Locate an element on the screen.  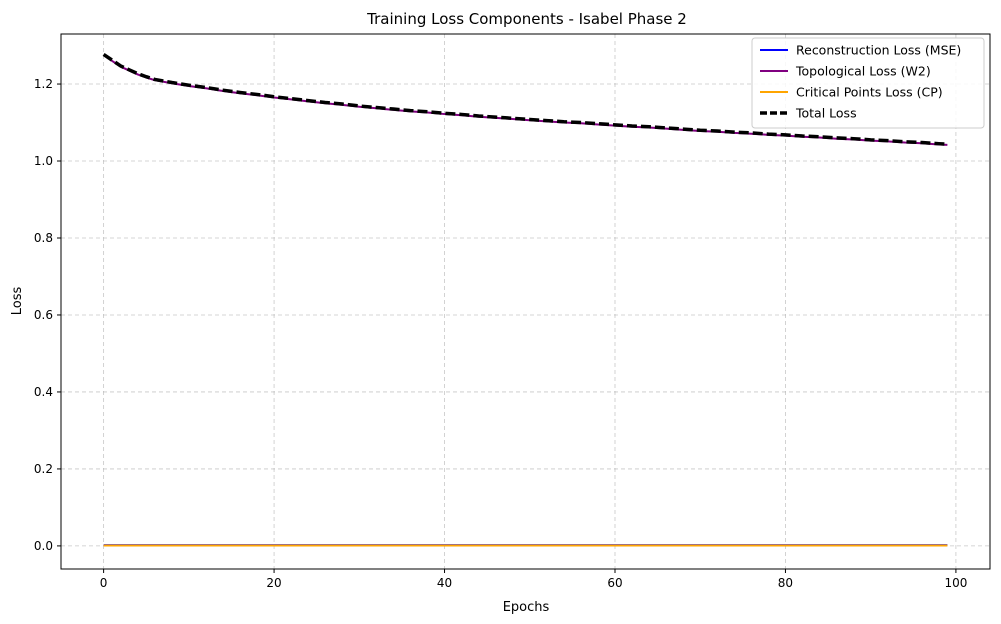
y-tick-label: 1.0 is located at coordinates (43, 161).